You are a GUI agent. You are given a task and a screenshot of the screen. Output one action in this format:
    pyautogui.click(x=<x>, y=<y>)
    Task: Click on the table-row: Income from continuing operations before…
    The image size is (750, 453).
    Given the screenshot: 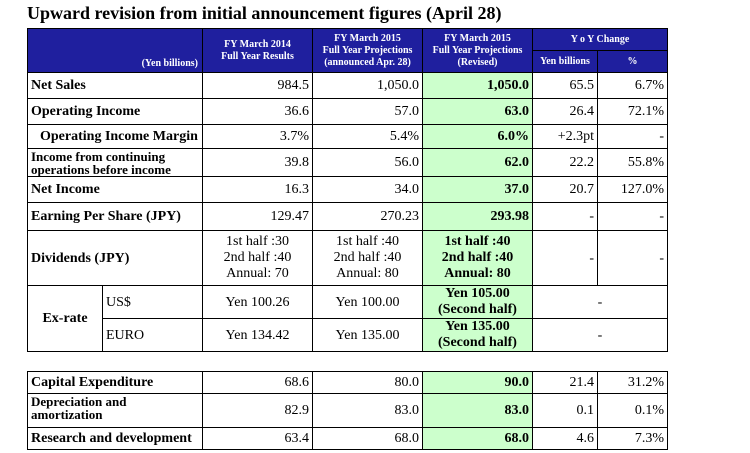 What is the action you would take?
    pyautogui.click(x=347, y=162)
    